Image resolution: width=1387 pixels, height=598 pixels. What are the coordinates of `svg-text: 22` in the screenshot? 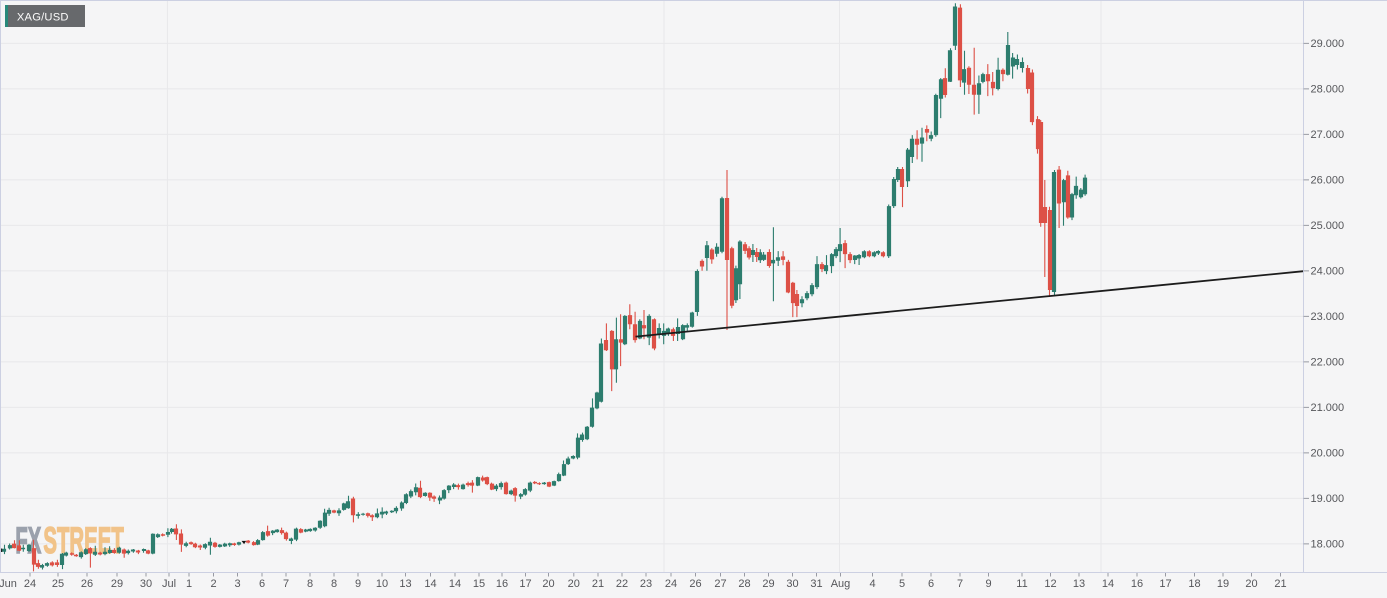 It's located at (622, 584).